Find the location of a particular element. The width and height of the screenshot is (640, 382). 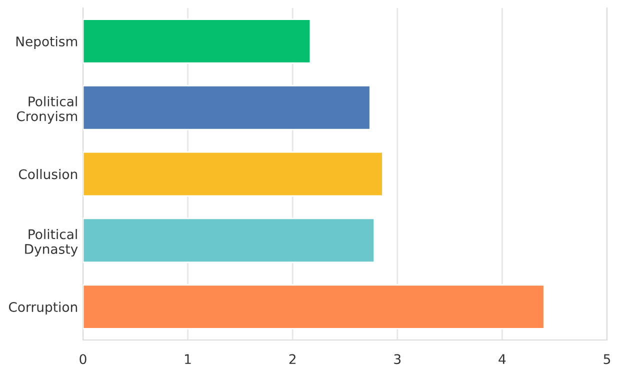

y-tick-label: Collusion is located at coordinates (48, 174).